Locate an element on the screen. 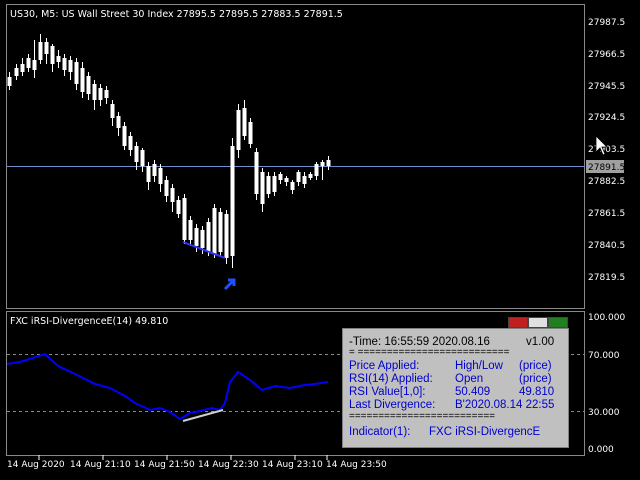 The width and height of the screenshot is (640, 480). current-price-label: 27891.5 is located at coordinates (606, 168).